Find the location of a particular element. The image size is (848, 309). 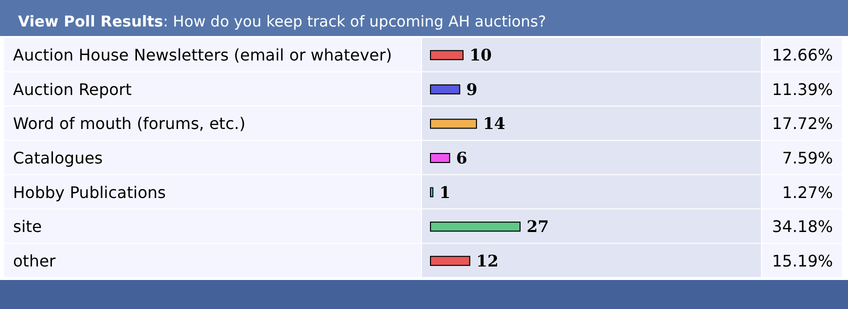

data-label: 12 is located at coordinates (487, 260).